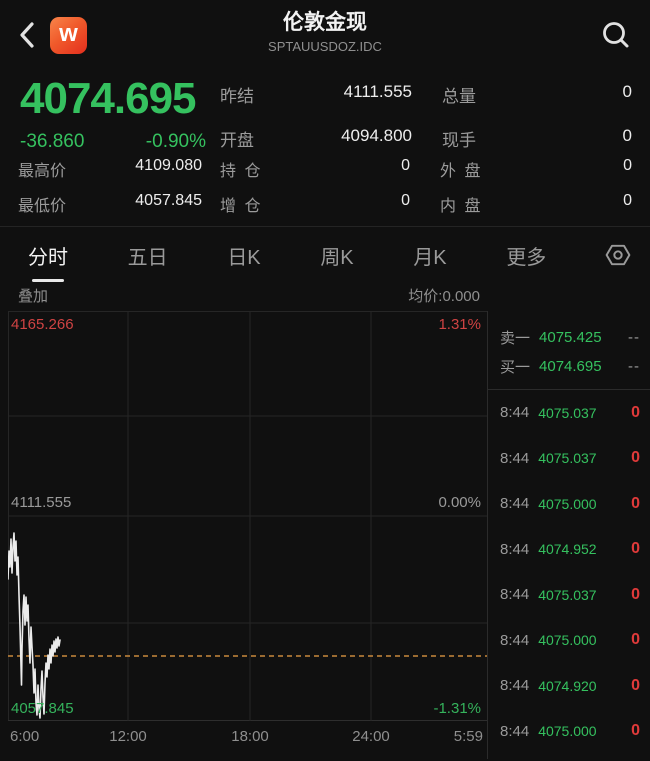 This screenshot has height=761, width=650. What do you see at coordinates (634, 337) in the screenshot?
I see `ask-size: --` at bounding box center [634, 337].